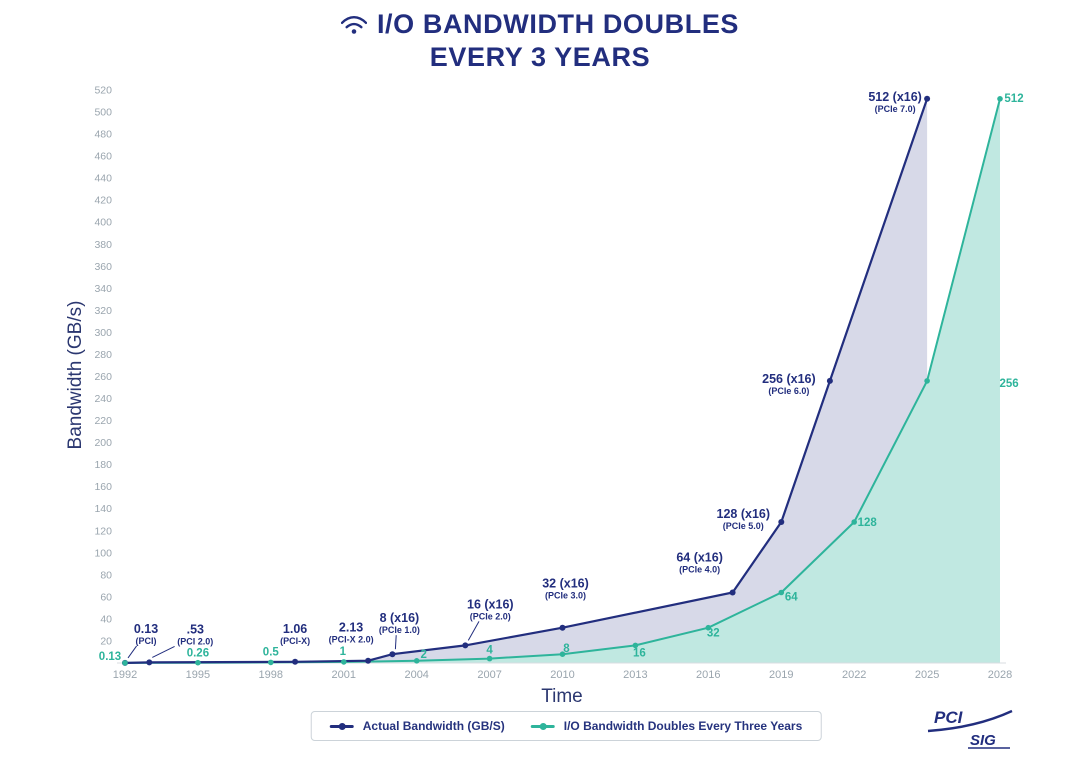  Describe the element at coordinates (103, 487) in the screenshot. I see `y-tick-label: 160` at that location.